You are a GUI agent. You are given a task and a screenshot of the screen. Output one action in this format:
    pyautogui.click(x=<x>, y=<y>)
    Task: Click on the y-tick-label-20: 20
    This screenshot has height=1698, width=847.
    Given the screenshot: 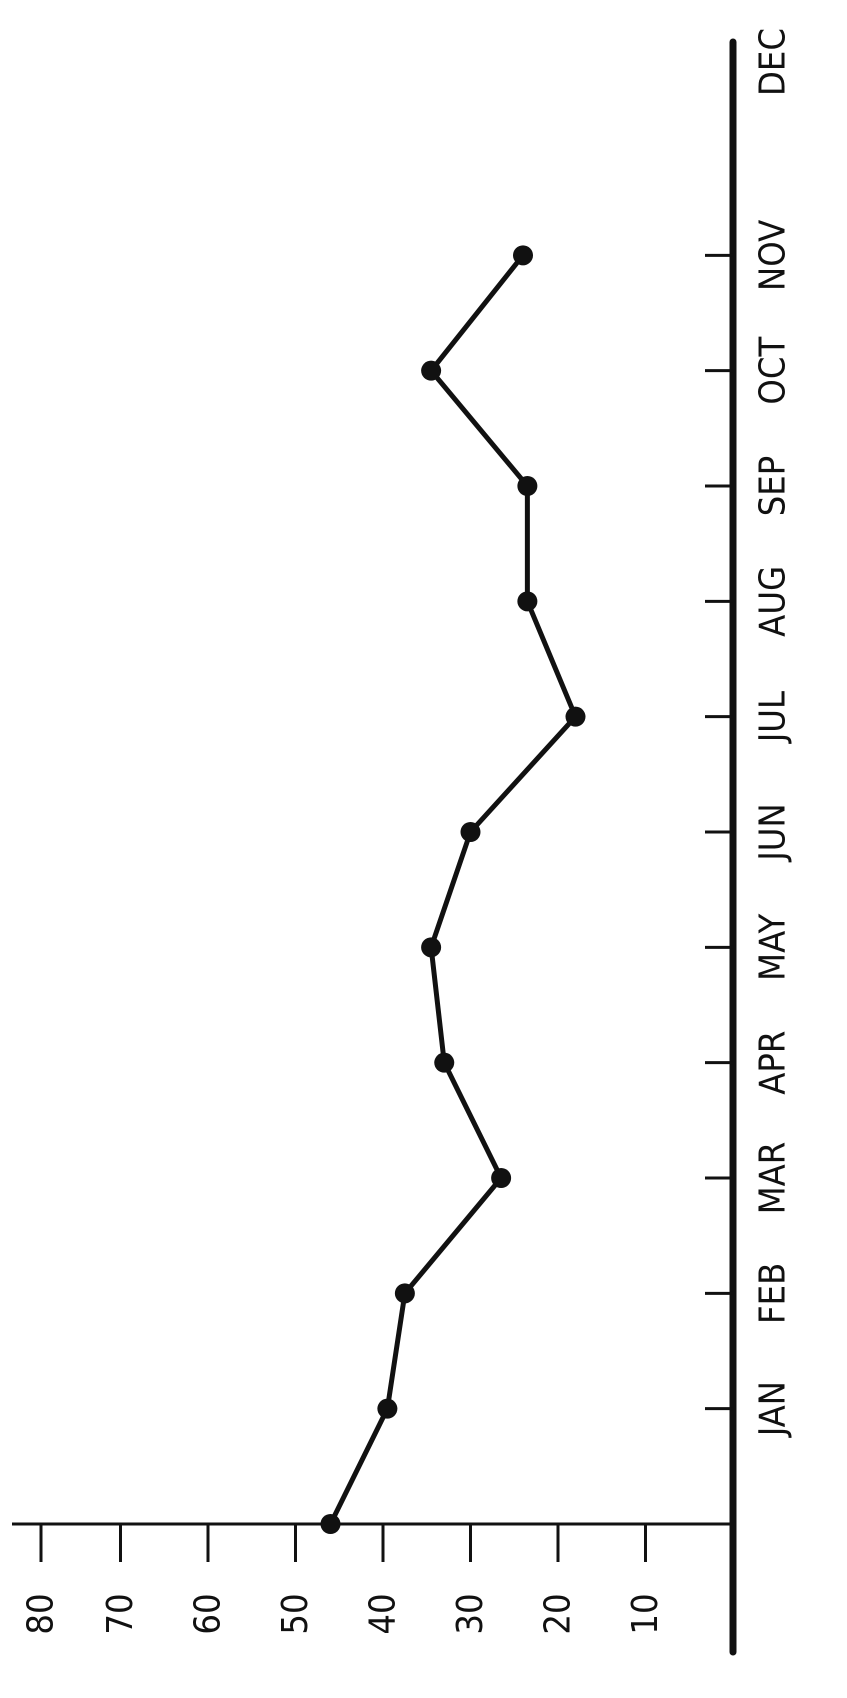 What is the action you would take?
    pyautogui.click(x=558, y=1613)
    